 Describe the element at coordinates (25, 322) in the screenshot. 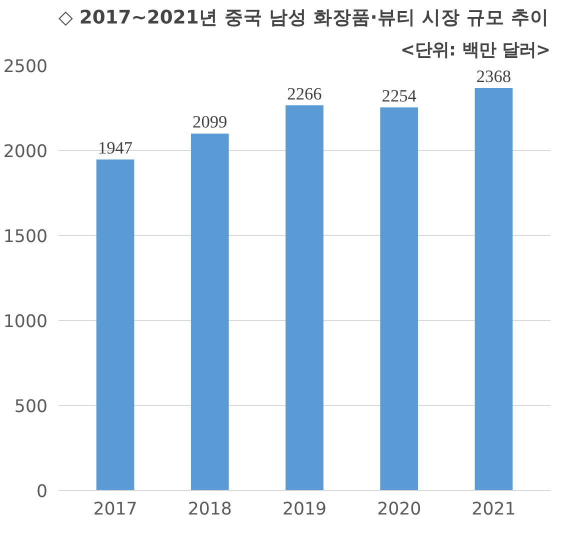

I see `y-tick-label: 1000` at that location.